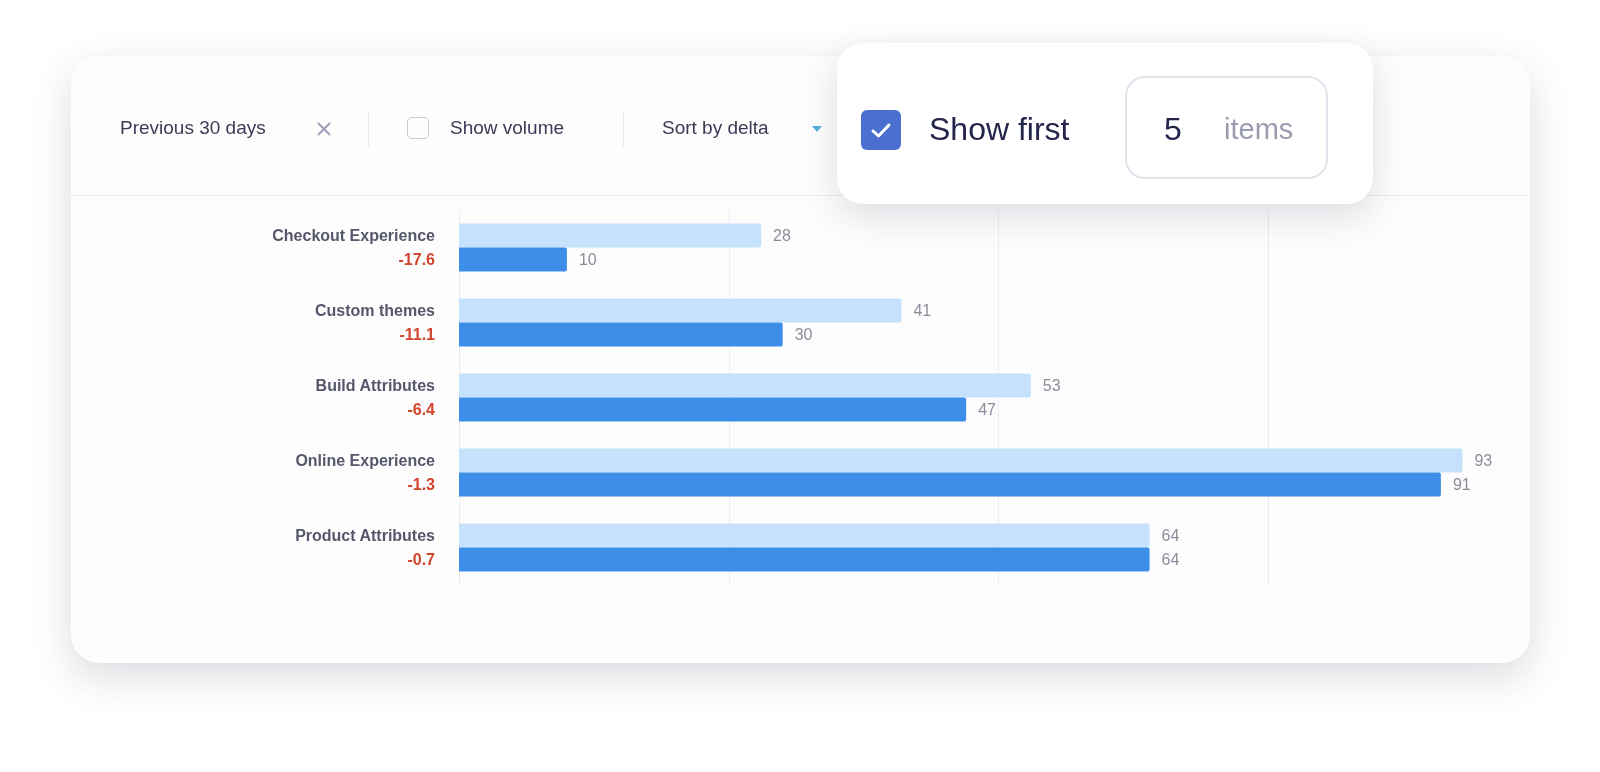  I want to click on y-tick-label: Online Experience, so click(365, 460).